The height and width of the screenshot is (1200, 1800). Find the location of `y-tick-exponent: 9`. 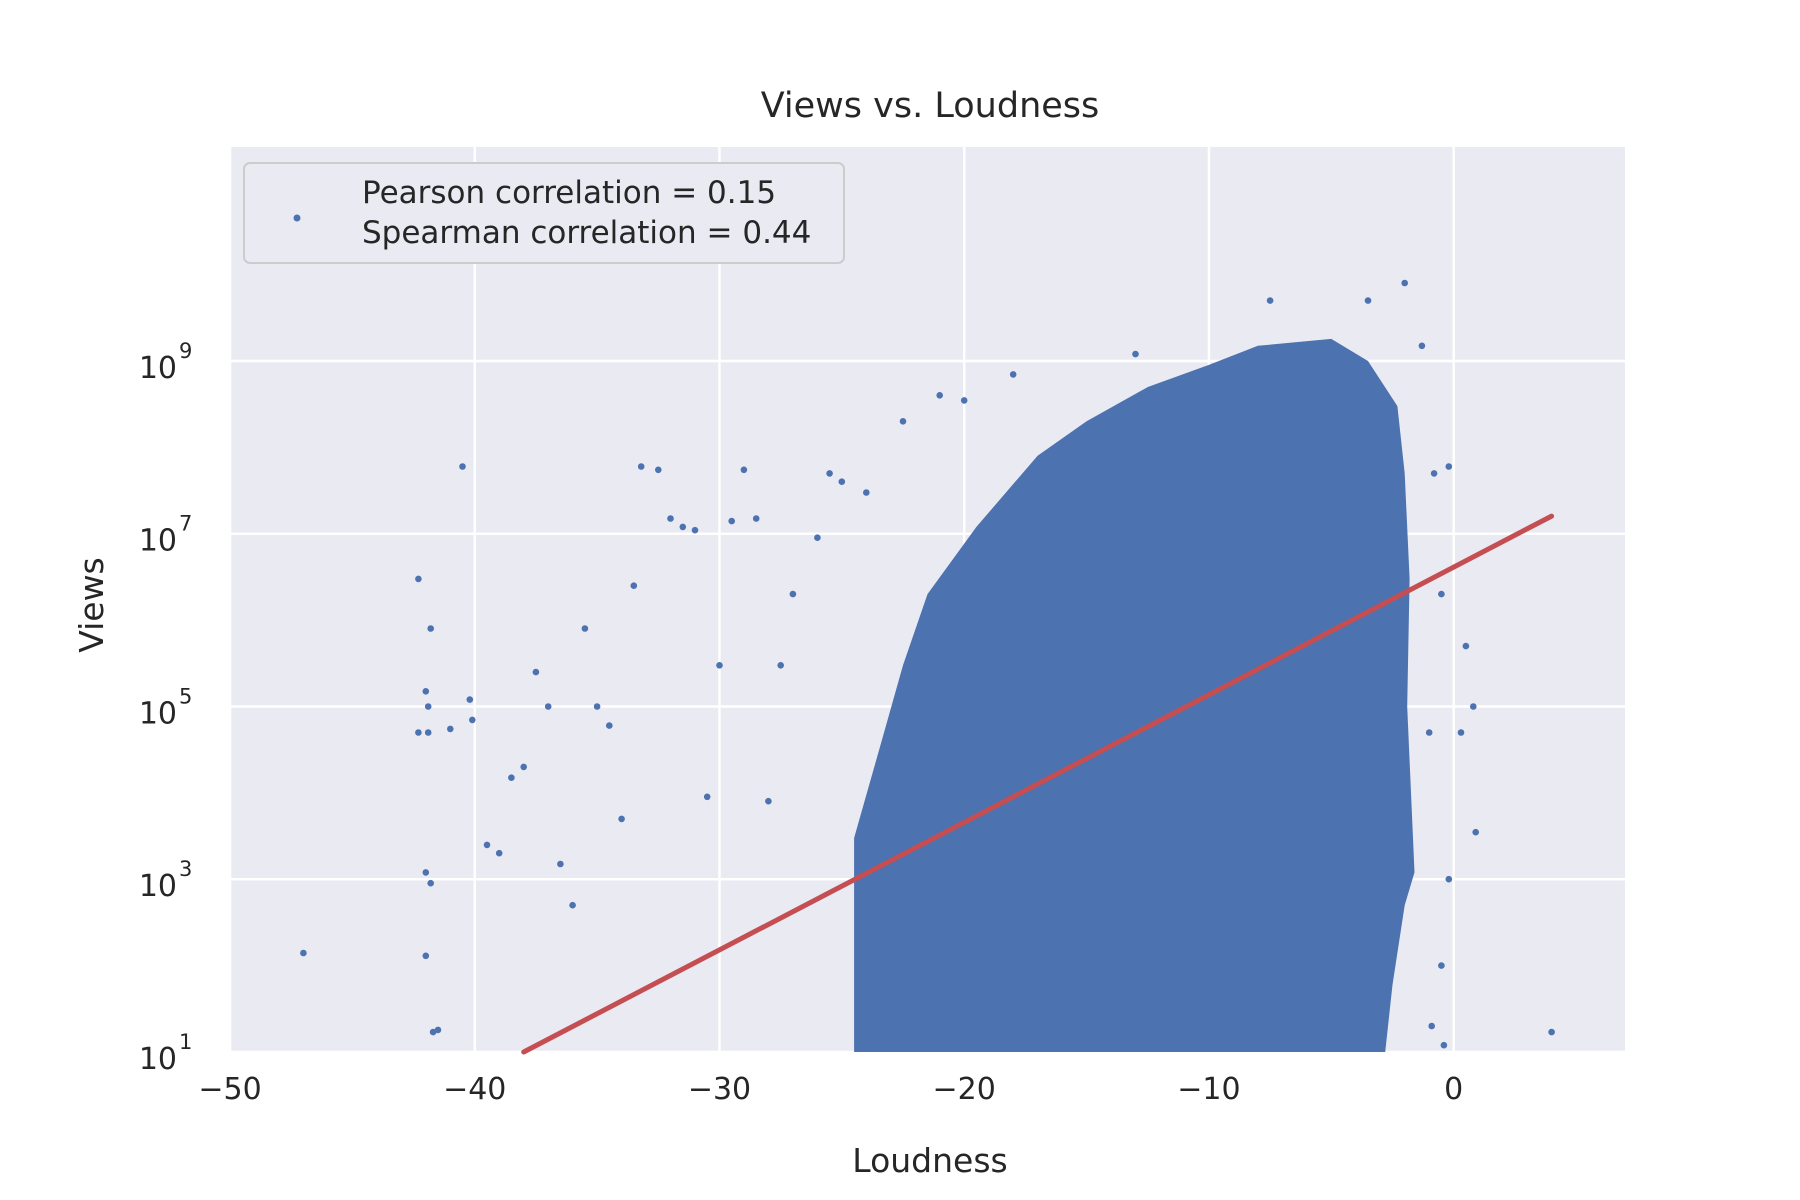

y-tick-exponent: 9 is located at coordinates (185, 351).